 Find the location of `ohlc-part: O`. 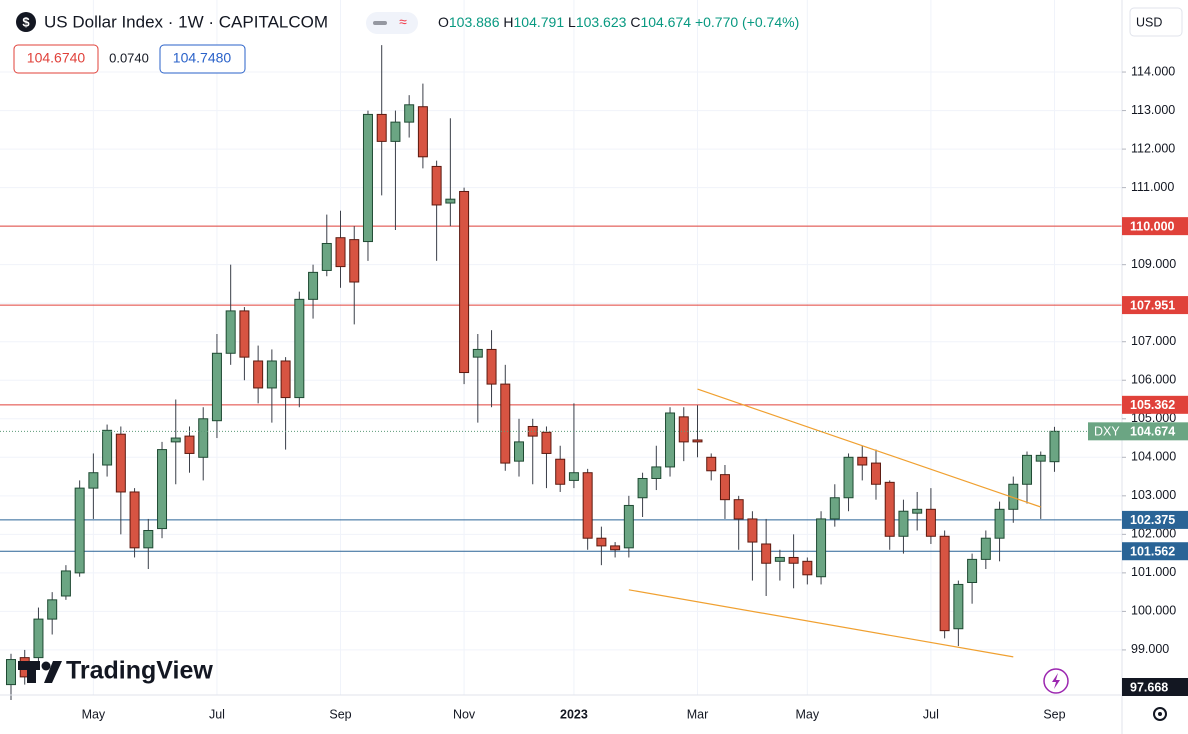

ohlc-part: O is located at coordinates (443, 22).